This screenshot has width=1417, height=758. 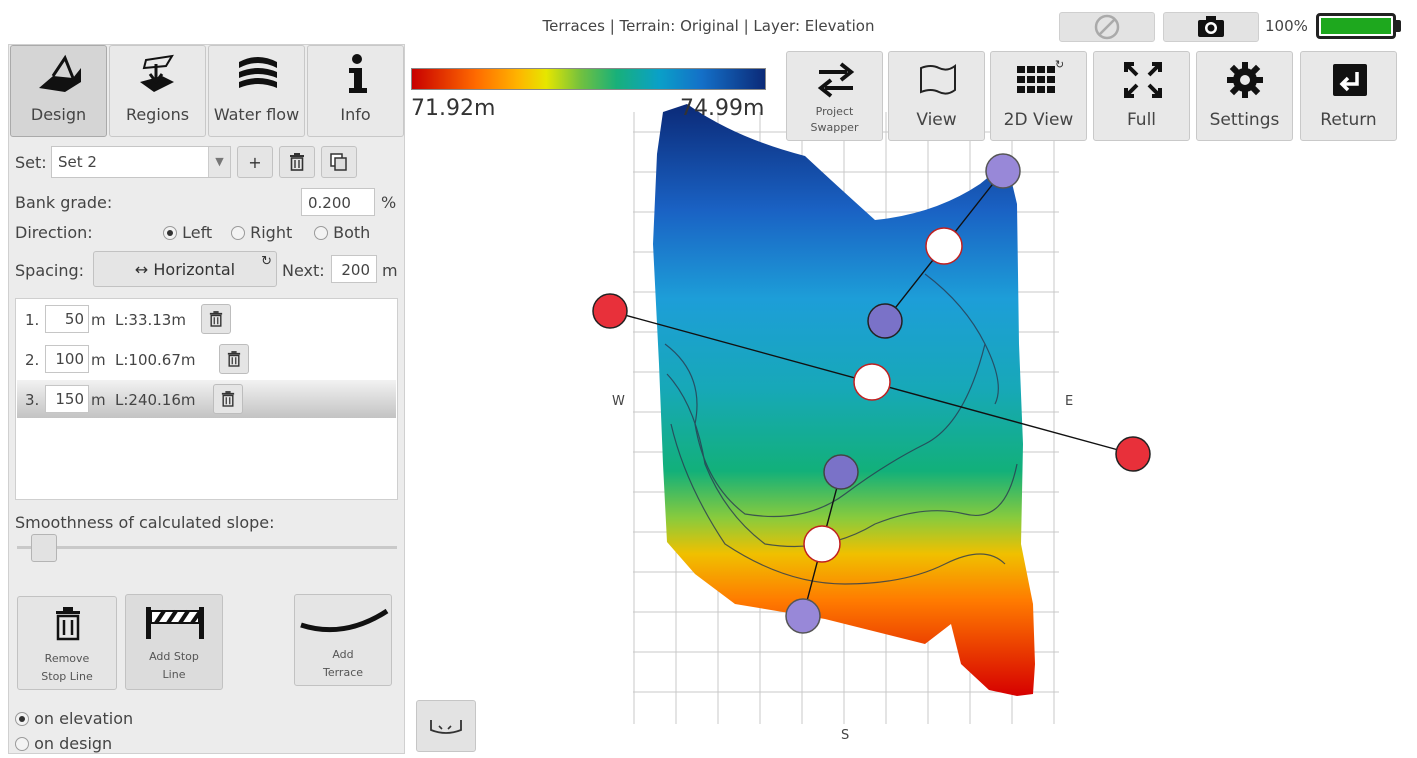 I want to click on no-signal-button, so click(x=1107, y=27).